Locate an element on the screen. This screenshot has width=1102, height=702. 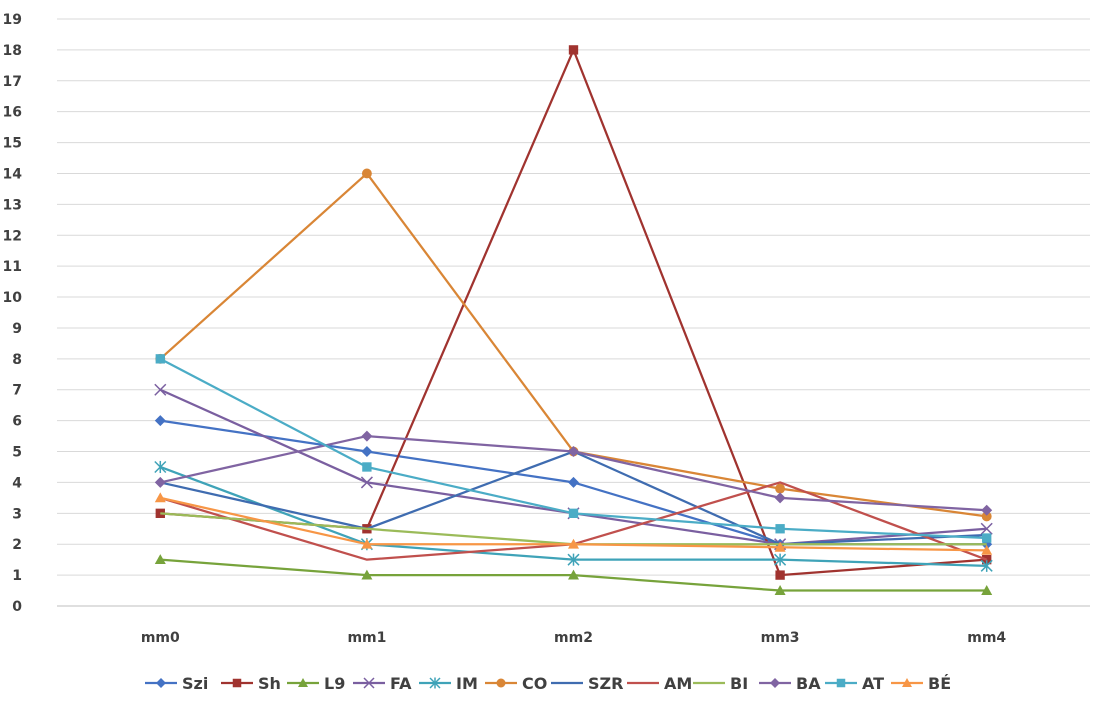
legend-item-bi: BI is located at coordinates (720, 683).